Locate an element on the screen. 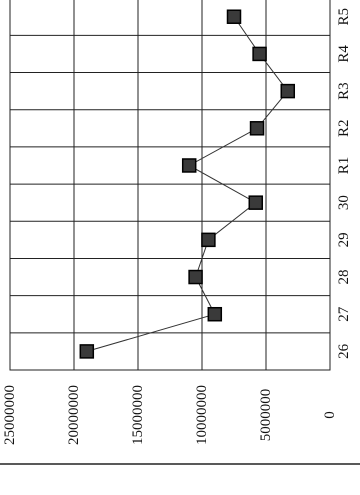 This screenshot has width=360, height=495. value-tick-label: 15000000 is located at coordinates (138, 415).